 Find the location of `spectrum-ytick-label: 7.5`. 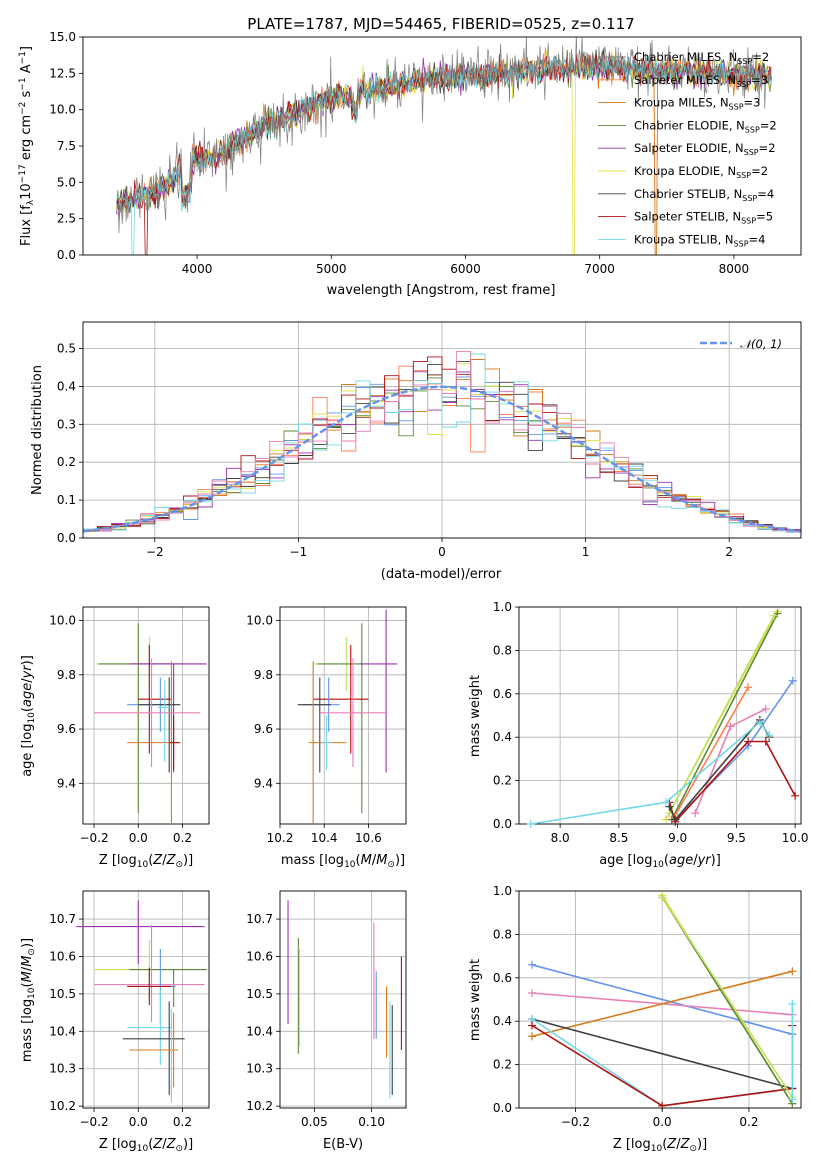

spectrum-ytick-label: 7.5 is located at coordinates (66, 146).